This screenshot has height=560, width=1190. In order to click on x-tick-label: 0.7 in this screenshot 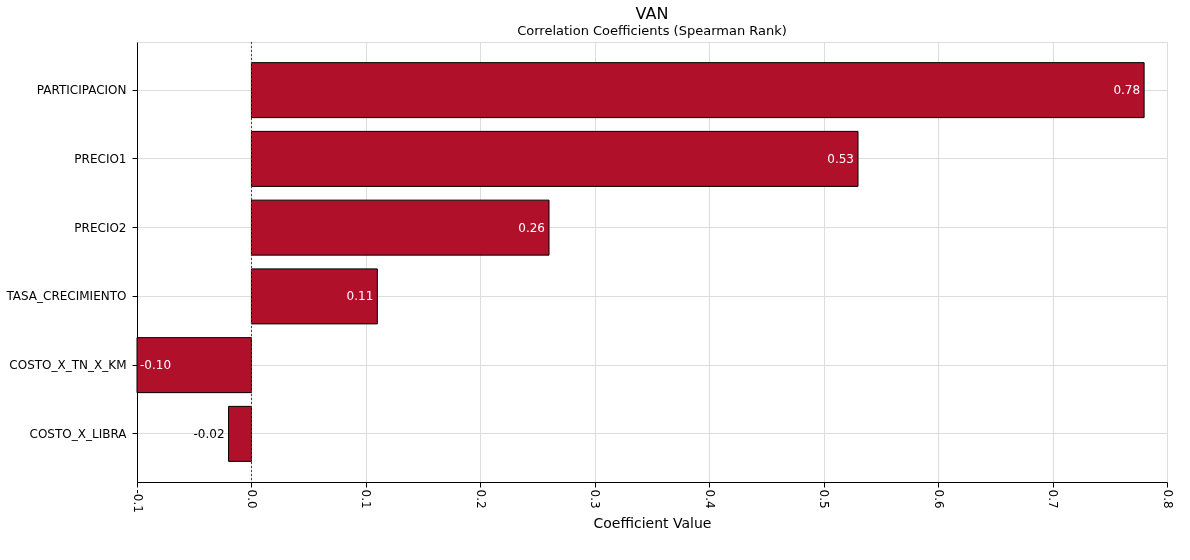, I will do `click(1053, 499)`.